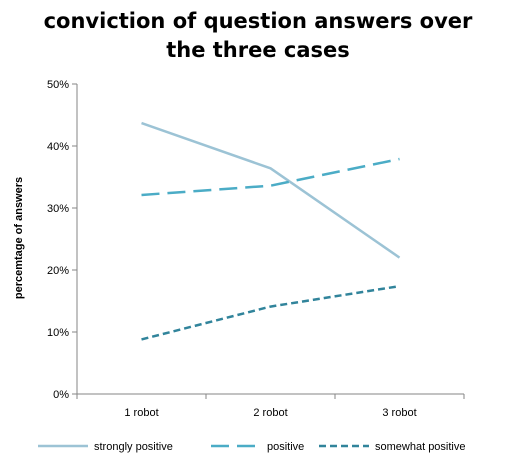 The width and height of the screenshot is (514, 459). I want to click on y-tick-label: 20%, so click(58, 271).